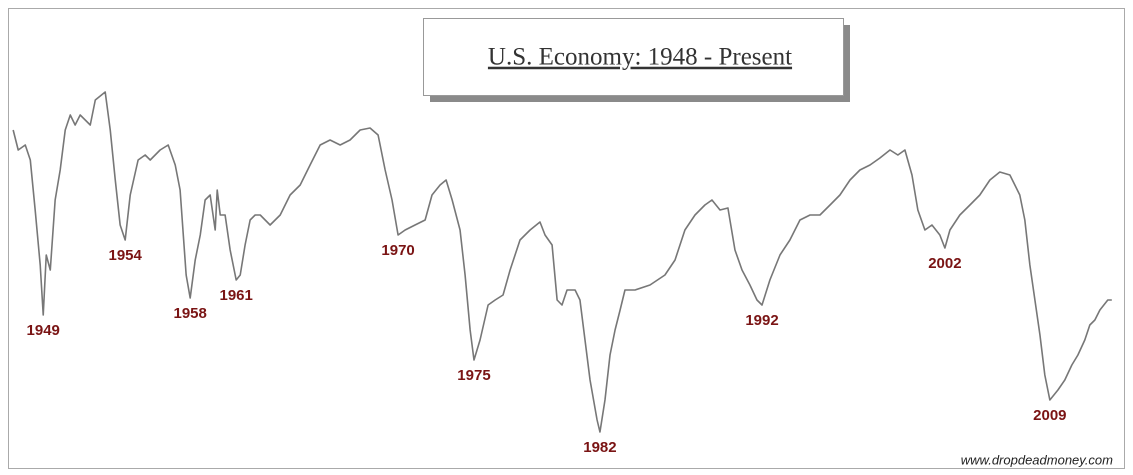  What do you see at coordinates (43, 330) in the screenshot?
I see `annotation: 1949` at bounding box center [43, 330].